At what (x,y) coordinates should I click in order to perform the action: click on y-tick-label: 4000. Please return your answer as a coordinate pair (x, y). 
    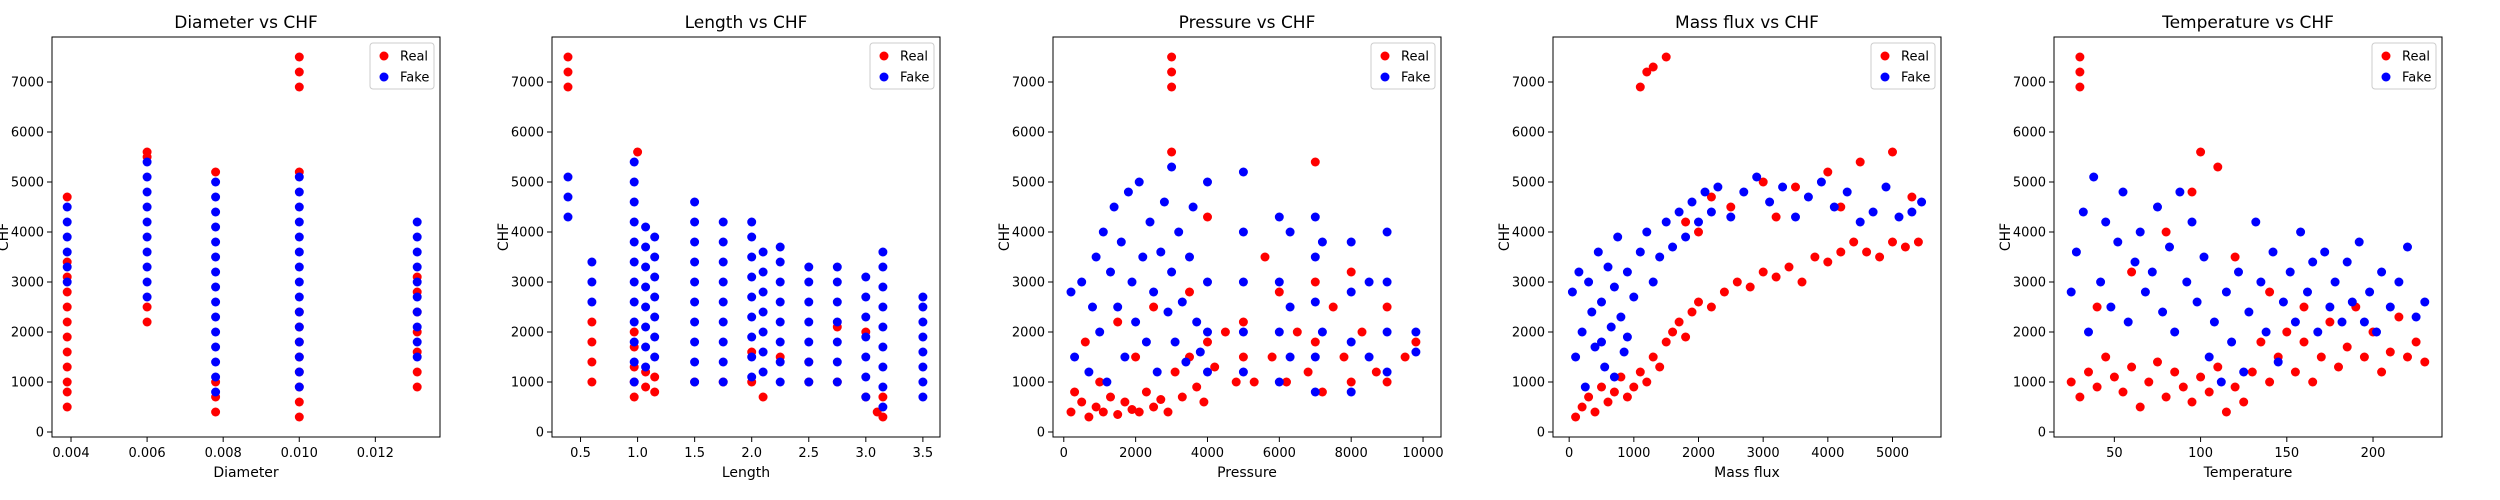
    Looking at the image, I should click on (1528, 233).